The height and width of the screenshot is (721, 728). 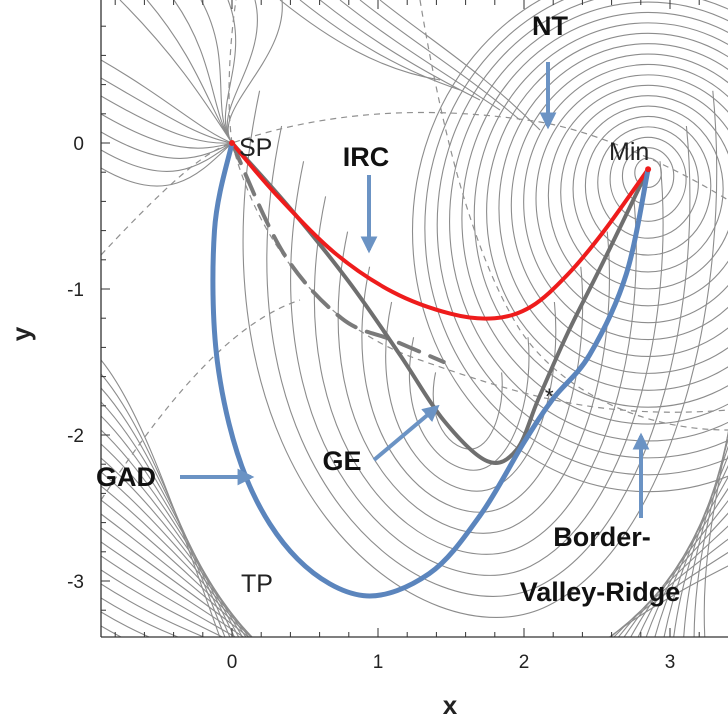 I want to click on arrow-ge, so click(x=406, y=433).